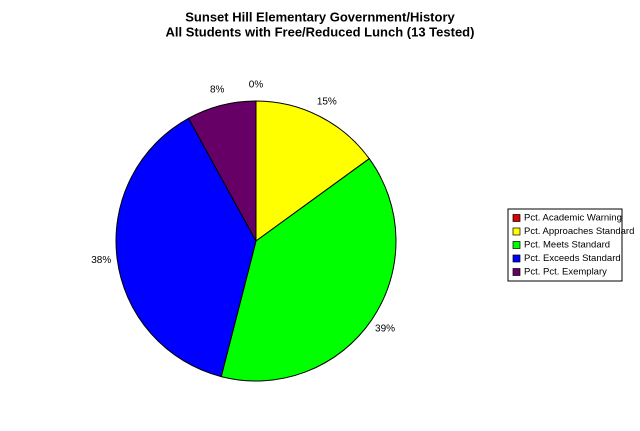 This screenshot has width=640, height=431. What do you see at coordinates (256, 85) in the screenshot?
I see `data-label: 0%` at bounding box center [256, 85].